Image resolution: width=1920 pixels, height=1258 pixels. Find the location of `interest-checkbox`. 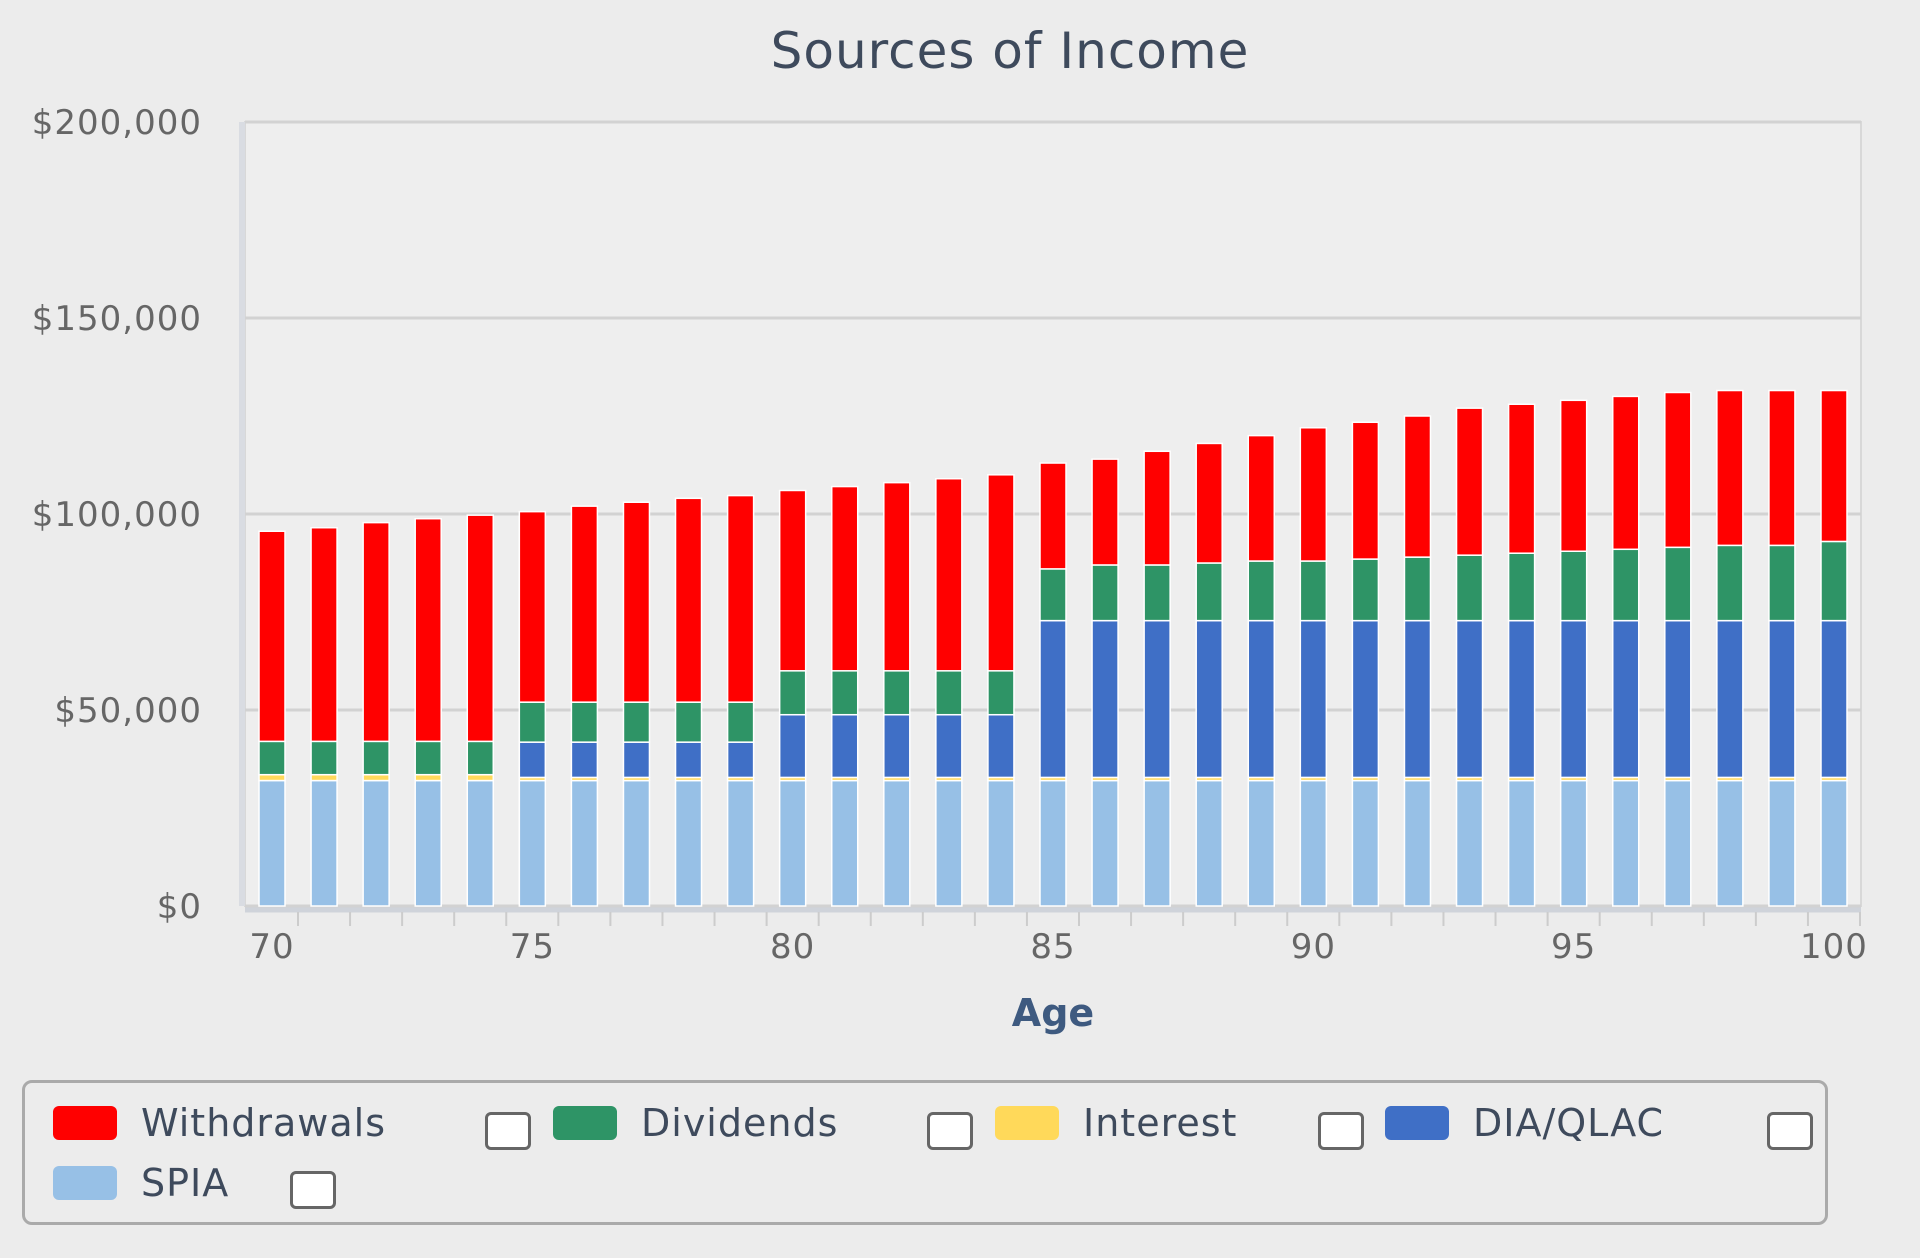

interest-checkbox is located at coordinates (1341, 1131).